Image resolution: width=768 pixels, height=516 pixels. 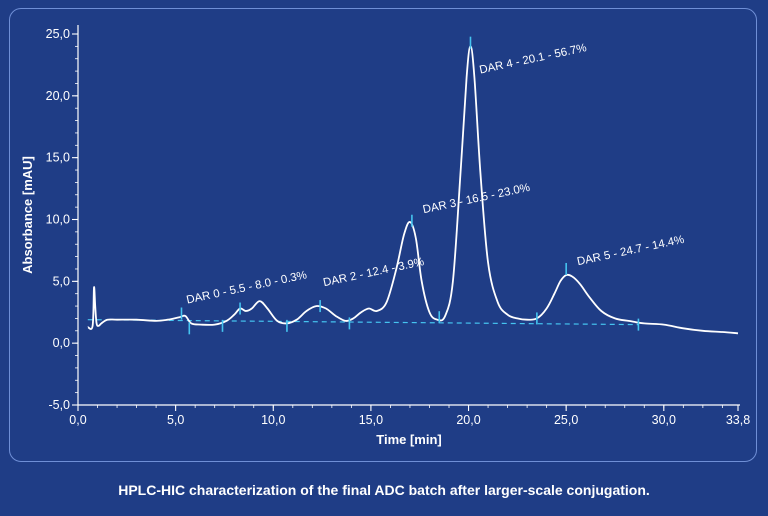 What do you see at coordinates (409, 439) in the screenshot?
I see `x-axis-title: Time [min]` at bounding box center [409, 439].